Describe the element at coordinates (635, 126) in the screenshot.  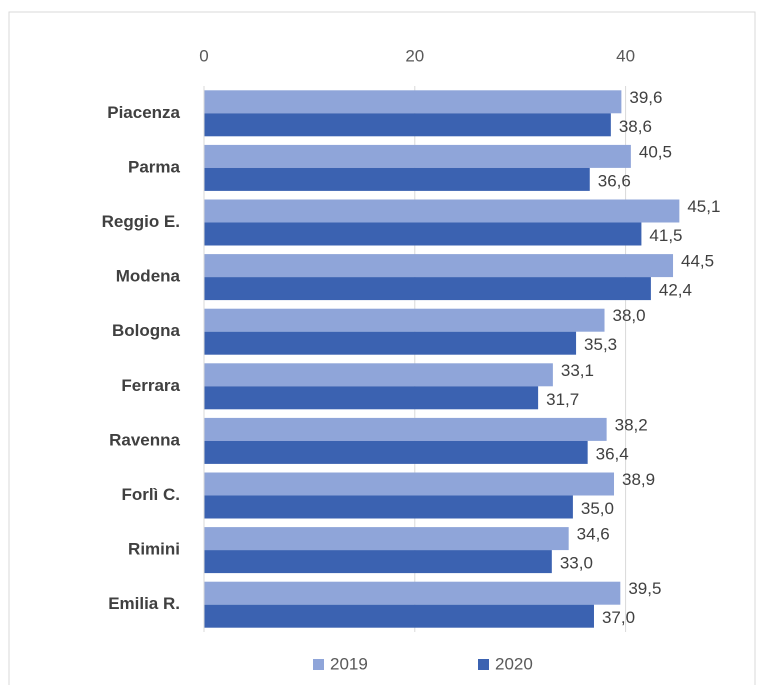
I see `value-label: 38,6` at that location.